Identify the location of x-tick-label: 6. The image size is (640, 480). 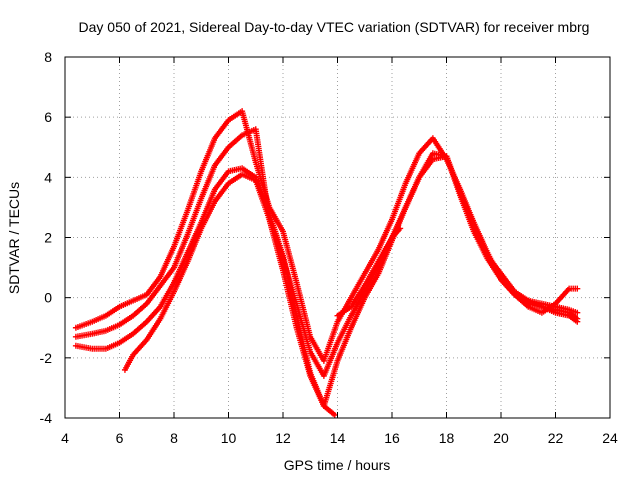
(120, 438).